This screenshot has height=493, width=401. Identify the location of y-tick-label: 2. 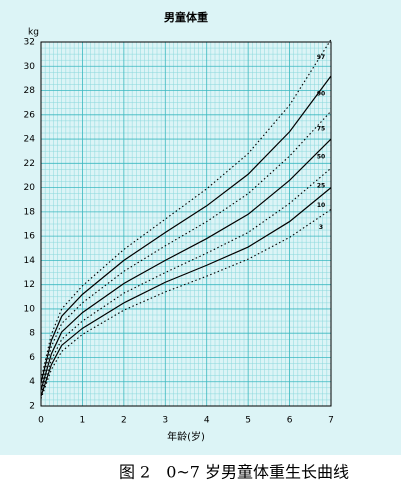
(32, 407).